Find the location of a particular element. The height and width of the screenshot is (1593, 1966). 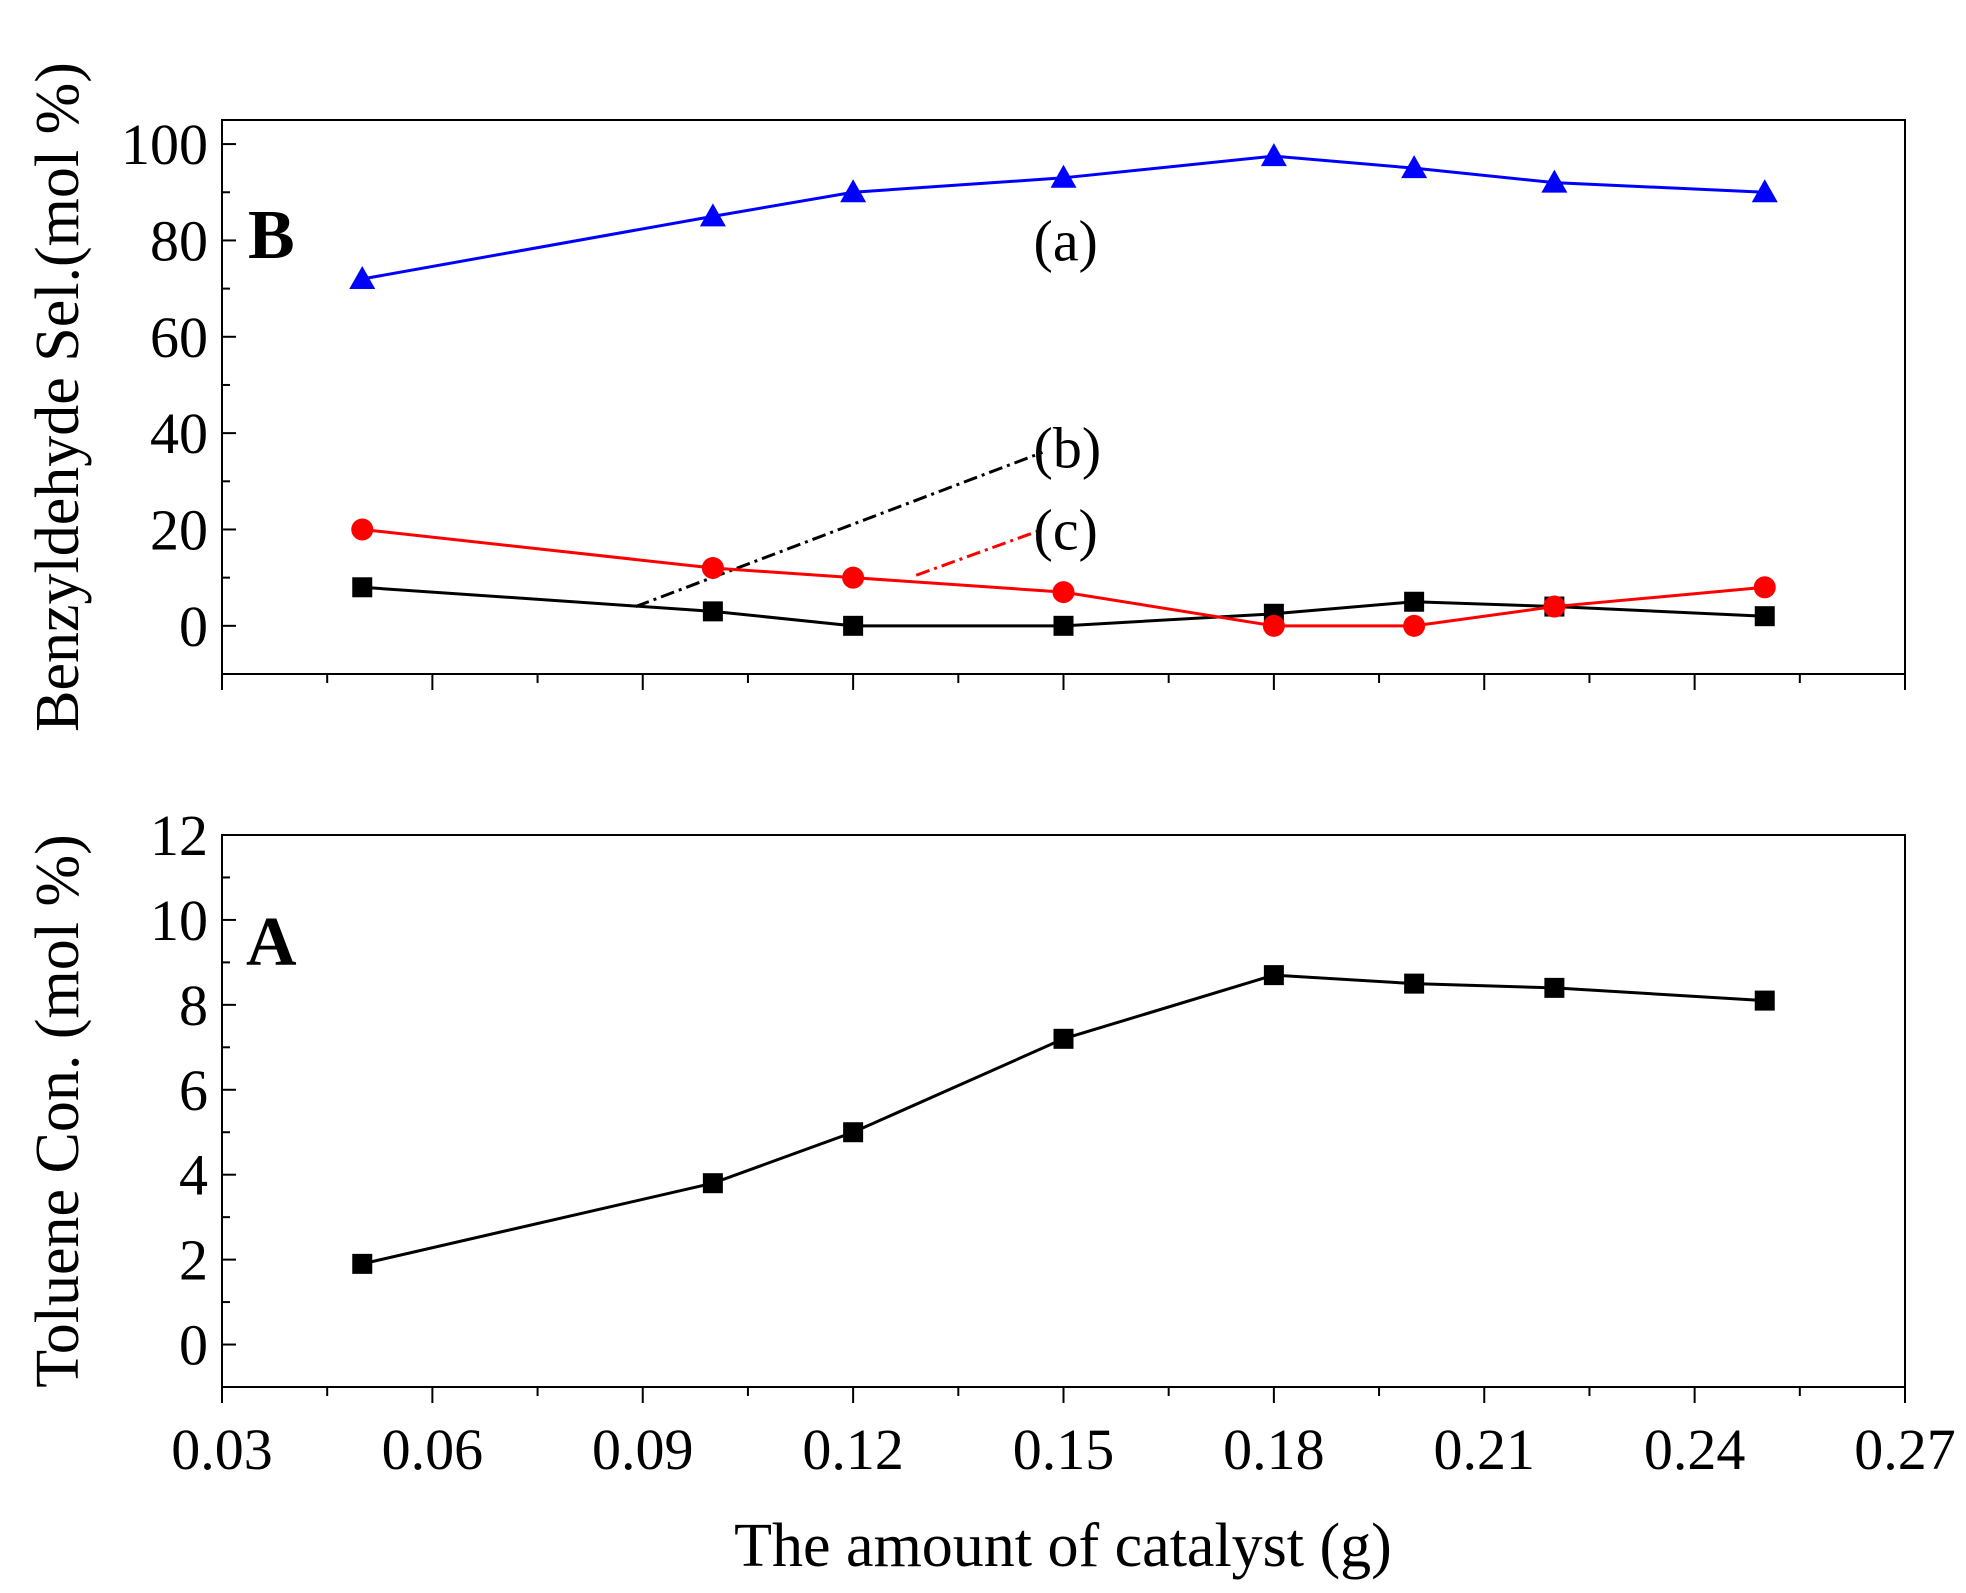

panel-a-xtick-label: 0.09 is located at coordinates (643, 1449).